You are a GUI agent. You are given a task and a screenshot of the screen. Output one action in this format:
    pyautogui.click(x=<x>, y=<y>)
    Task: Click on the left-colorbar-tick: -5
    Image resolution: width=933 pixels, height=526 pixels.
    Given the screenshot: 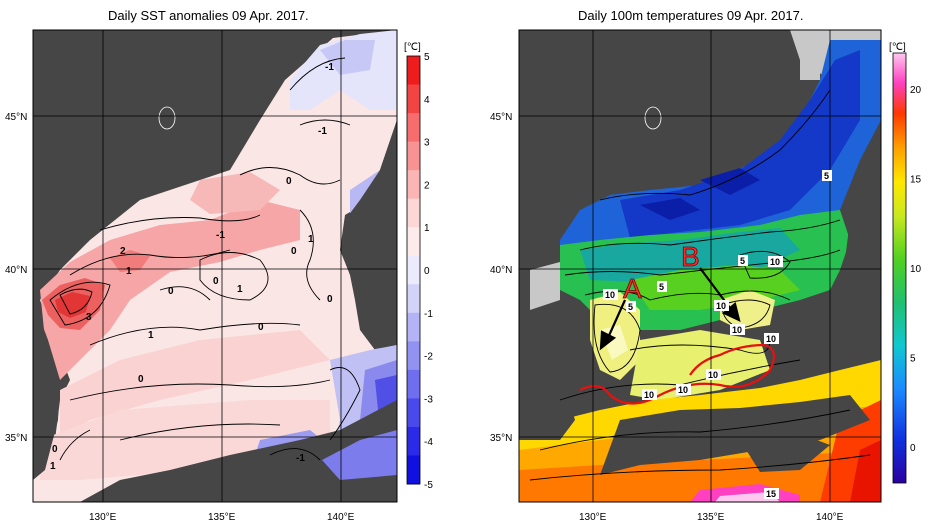 What is the action you would take?
    pyautogui.click(x=428, y=485)
    